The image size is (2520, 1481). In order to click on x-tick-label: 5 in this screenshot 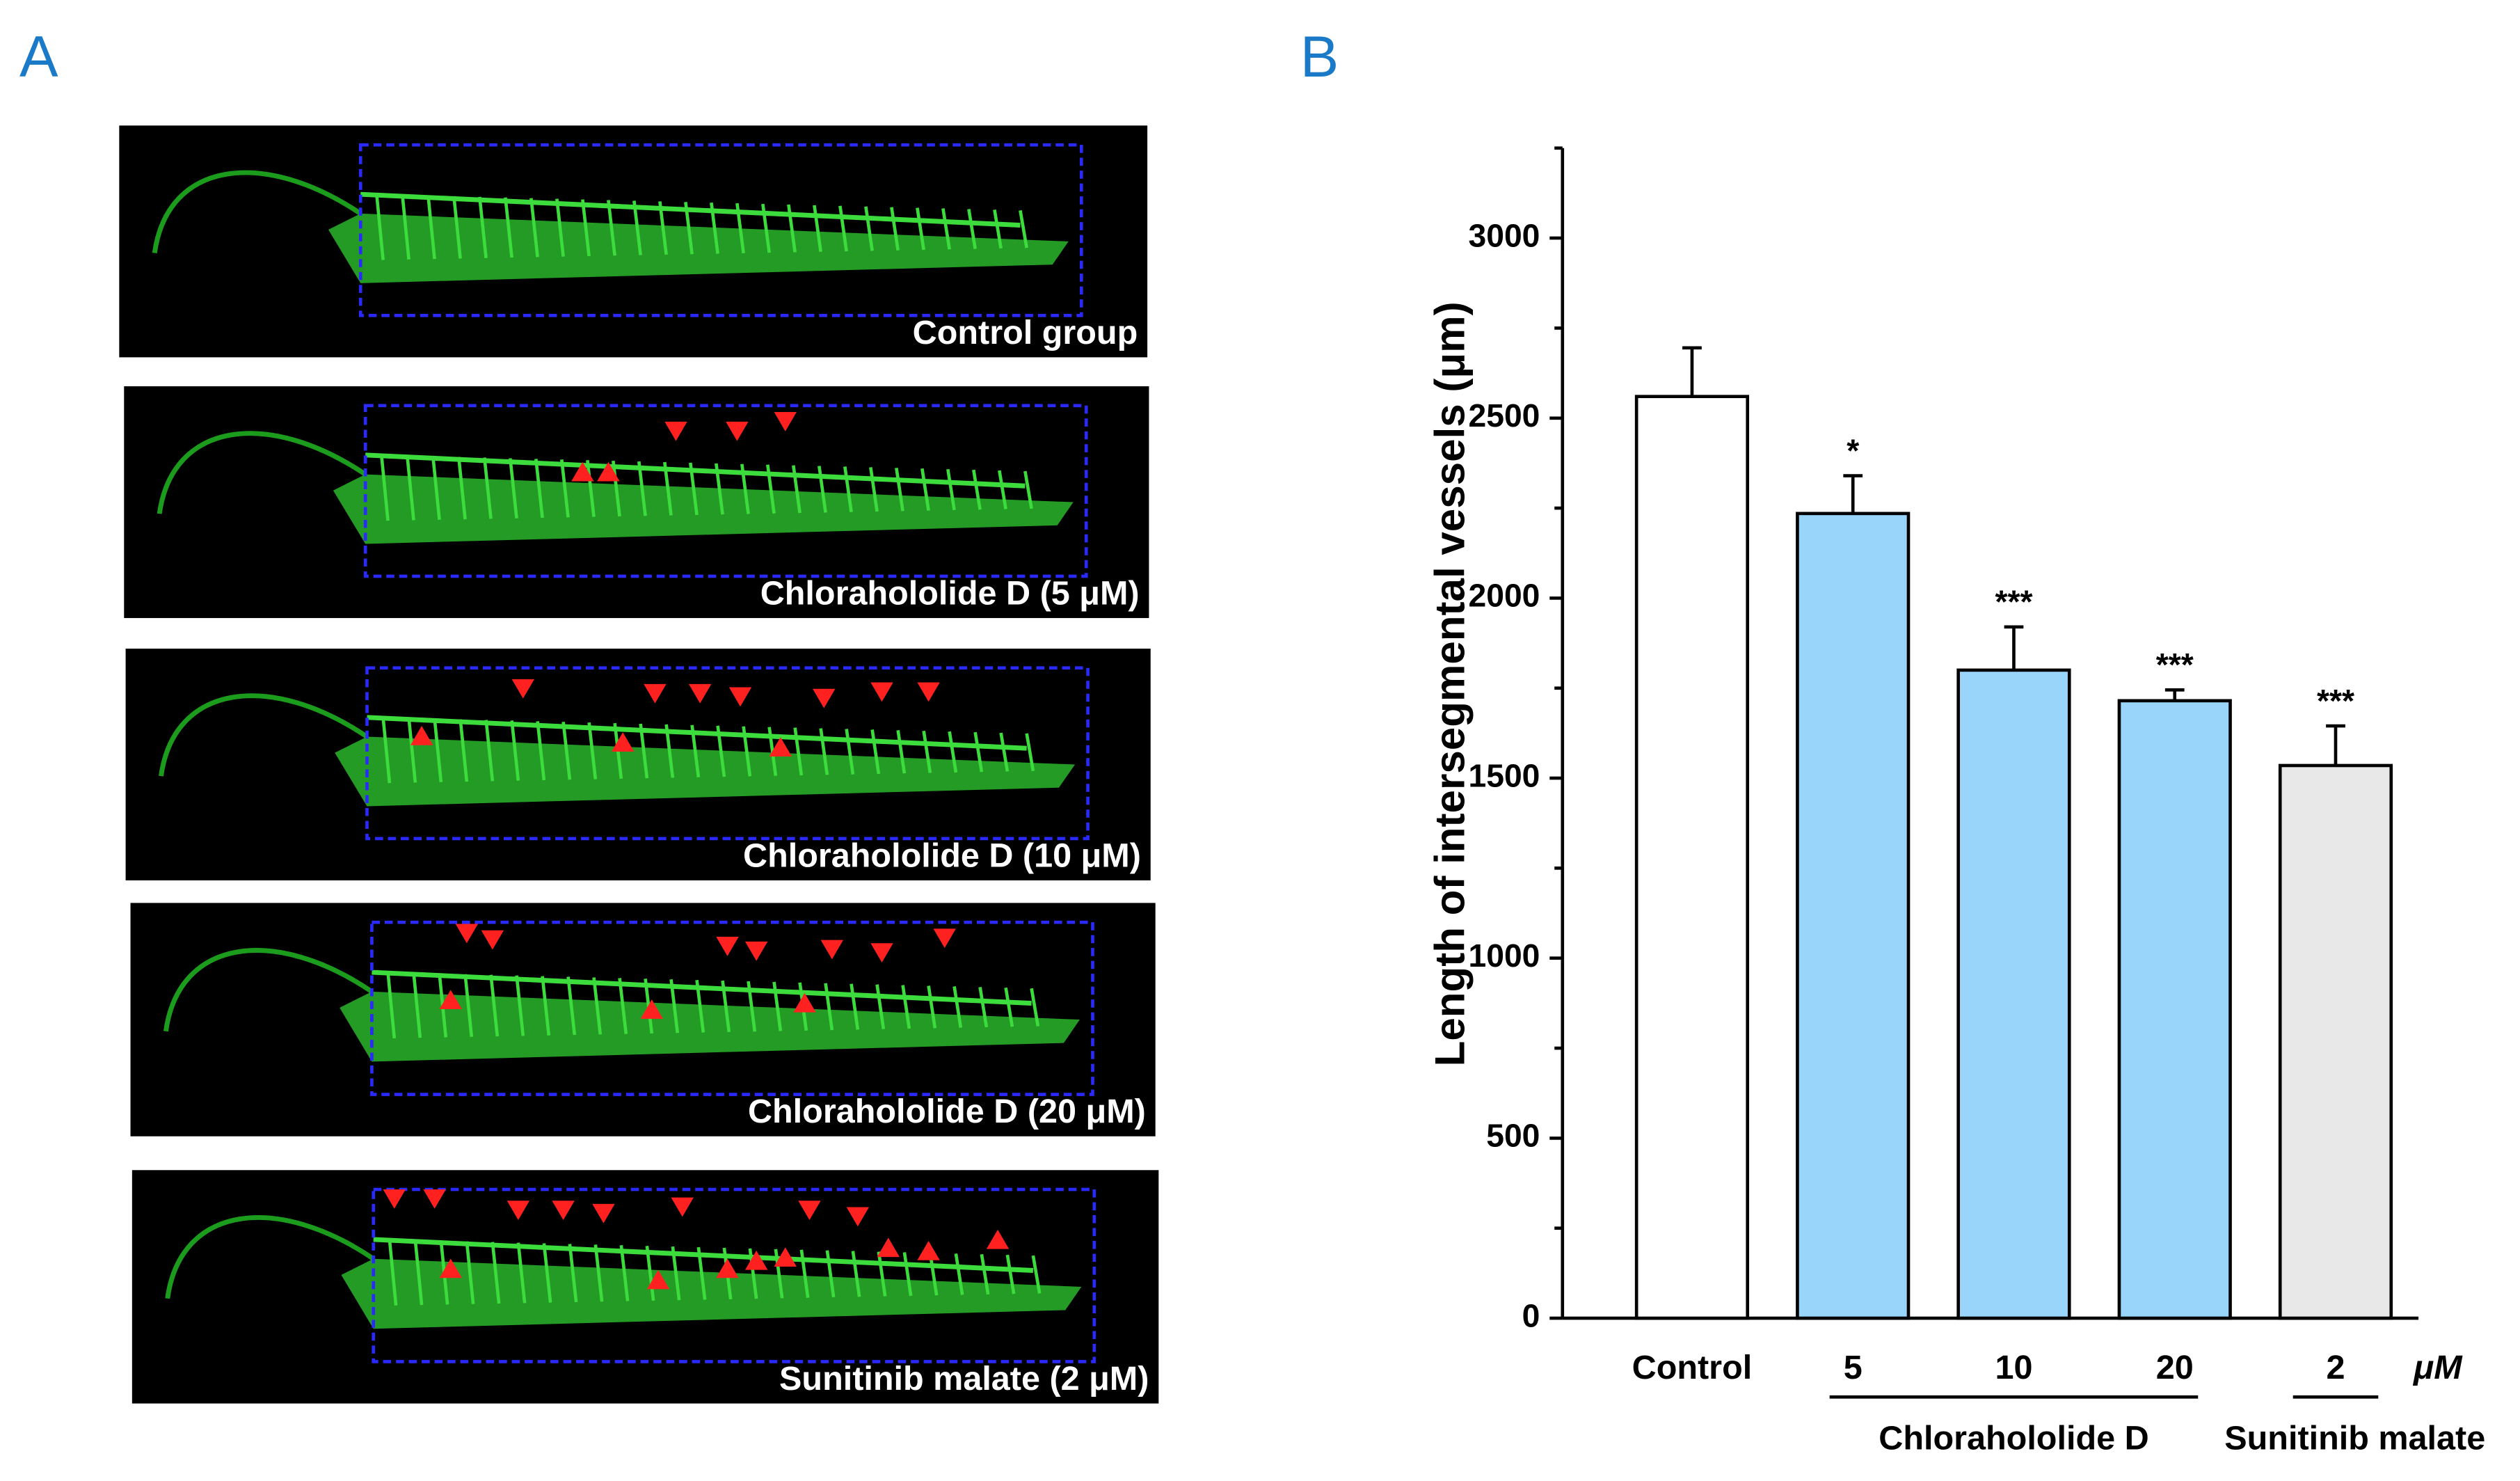, I will do `click(1853, 1367)`.